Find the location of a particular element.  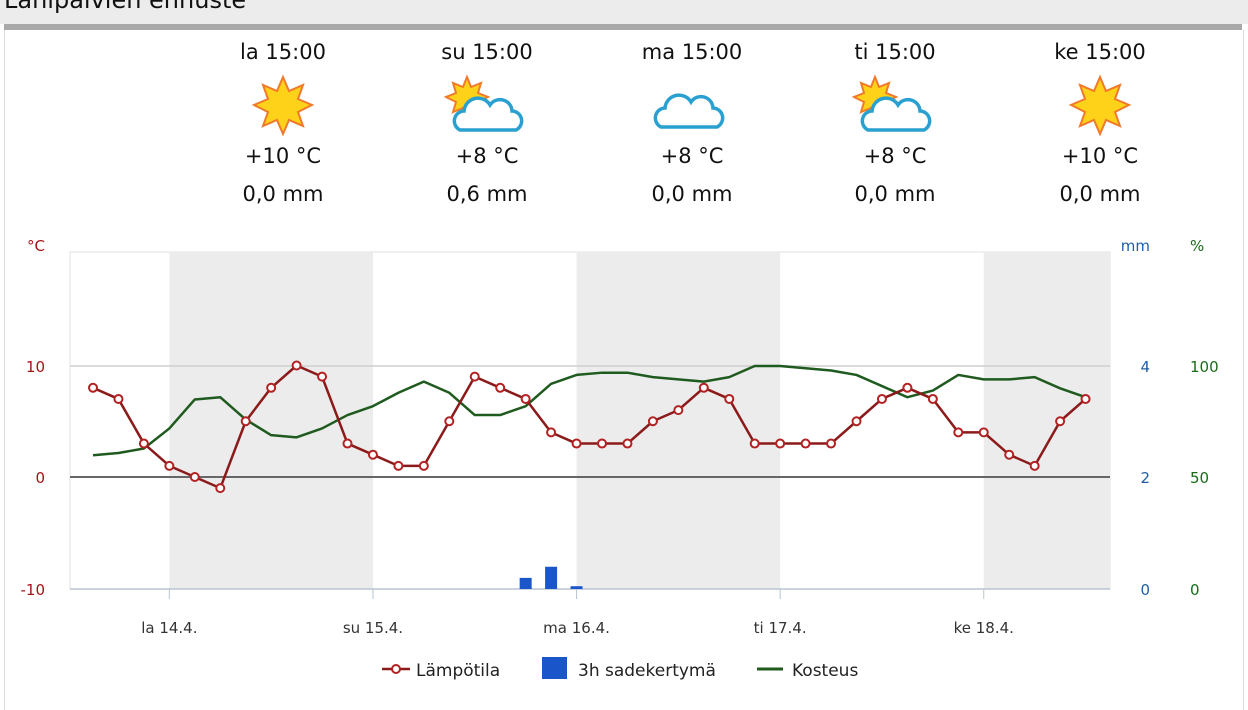

forecast-day: ma 15:00 +8 °C 0,0 mm is located at coordinates (692, 123).